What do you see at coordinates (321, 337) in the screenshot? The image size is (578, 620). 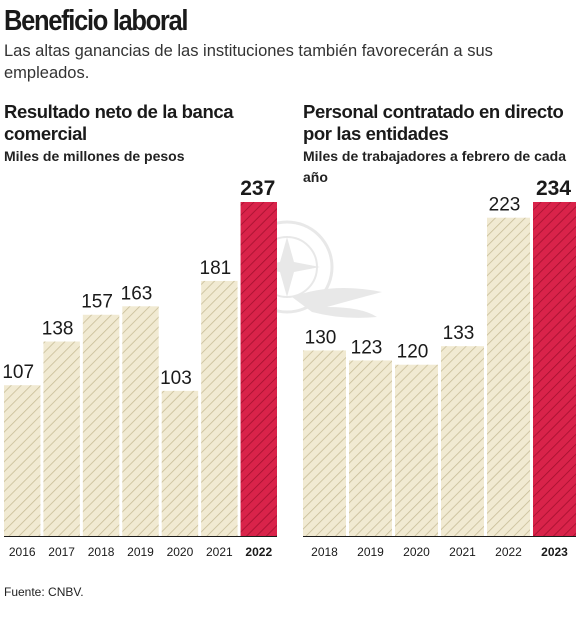 I see `value-label-2018: 130` at bounding box center [321, 337].